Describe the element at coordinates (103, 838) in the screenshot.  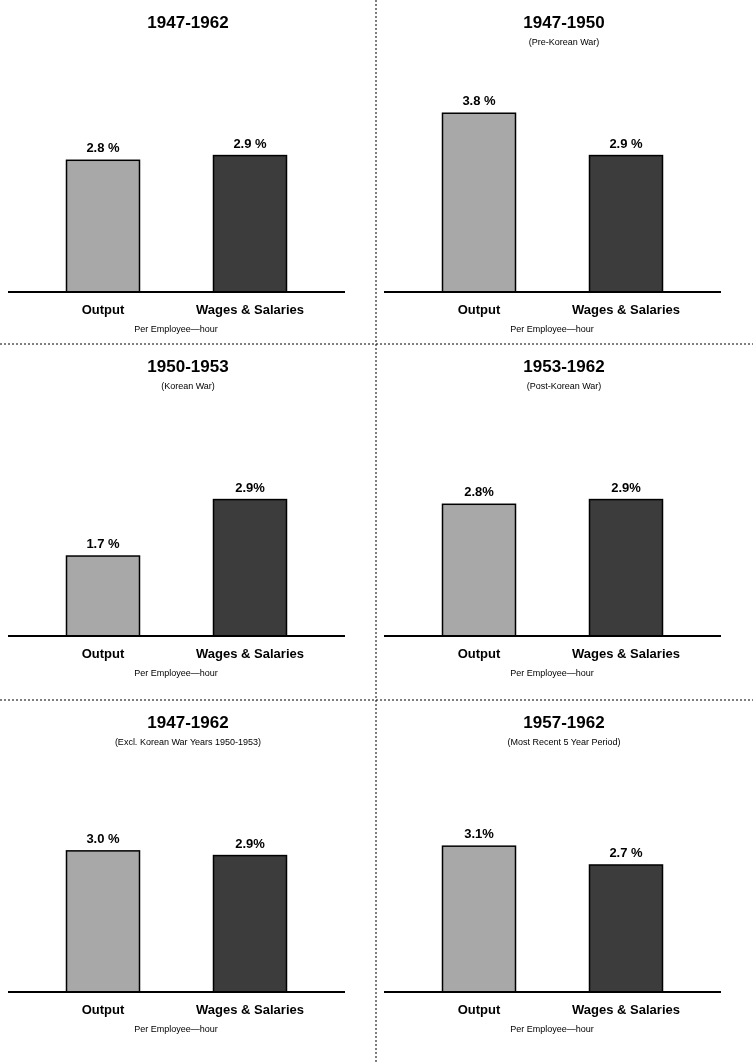
I see `data-label: 3.0 %` at that location.